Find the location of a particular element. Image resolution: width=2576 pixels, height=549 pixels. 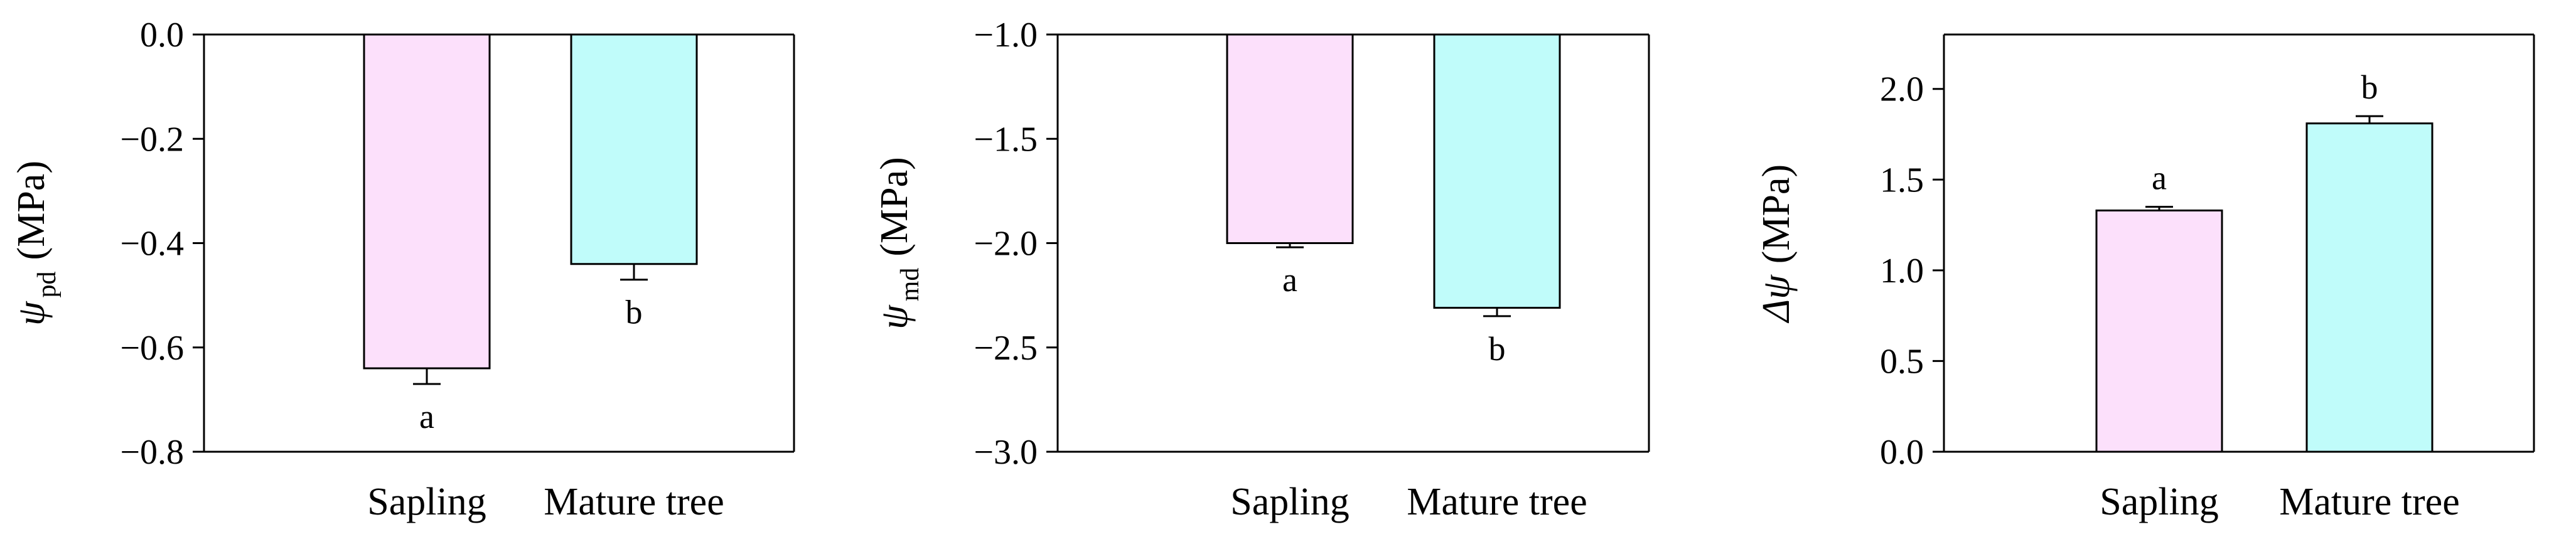

y-axis-label-subscript: pd is located at coordinates (47, 284).